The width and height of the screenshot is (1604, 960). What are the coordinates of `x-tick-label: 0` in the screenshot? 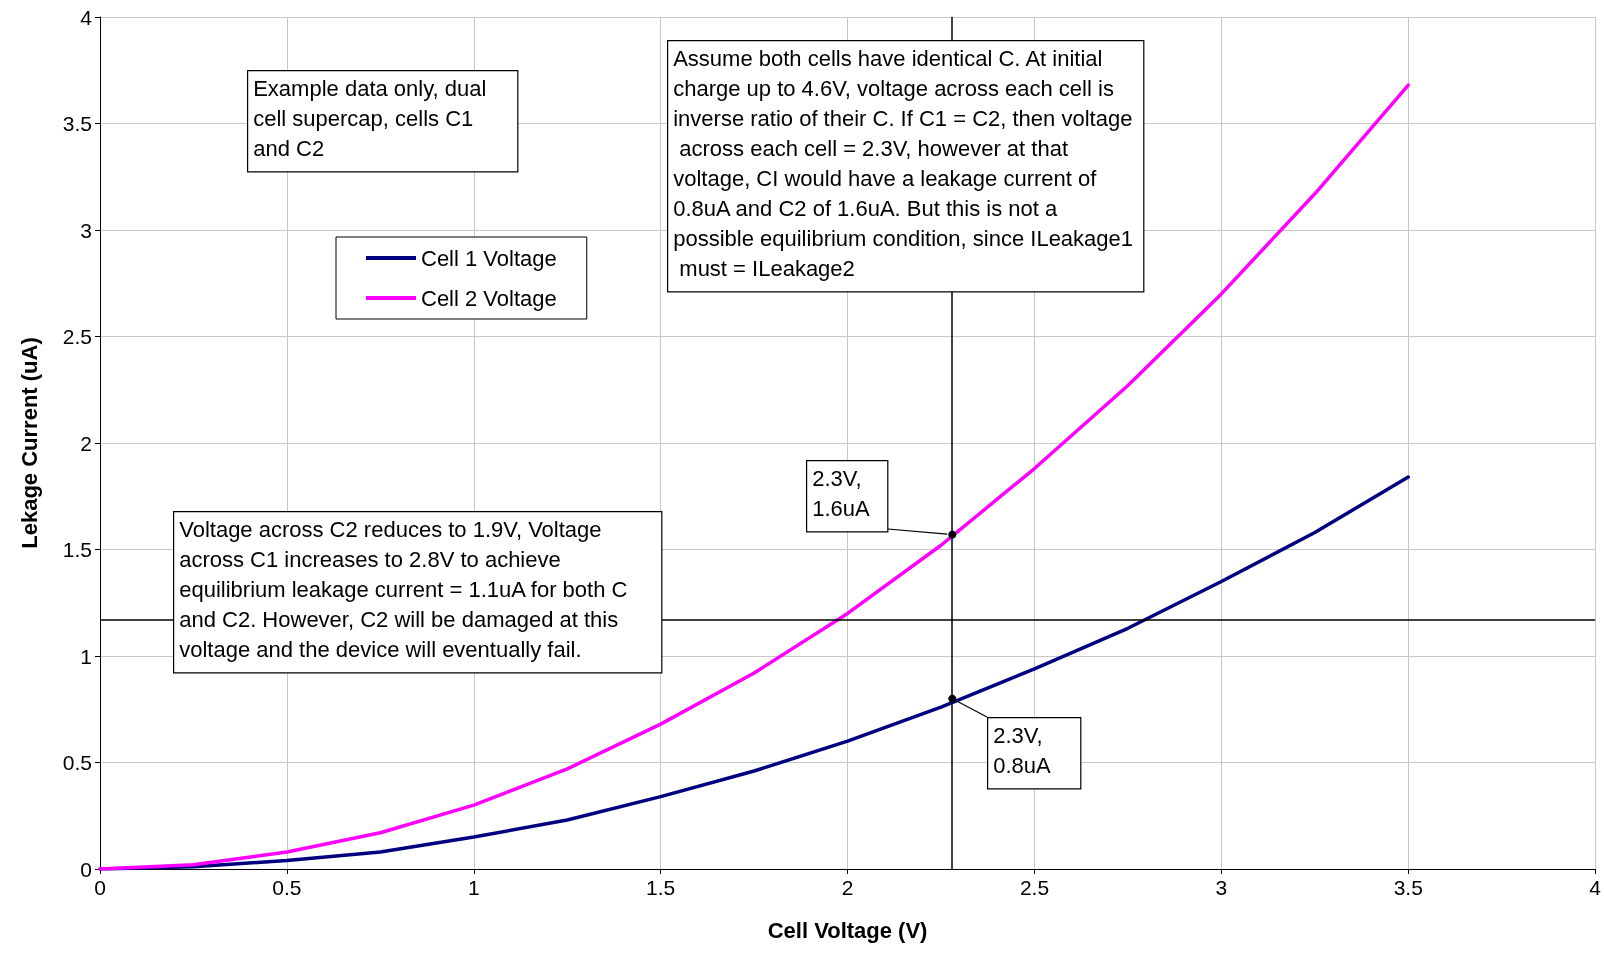 It's located at (100, 887).